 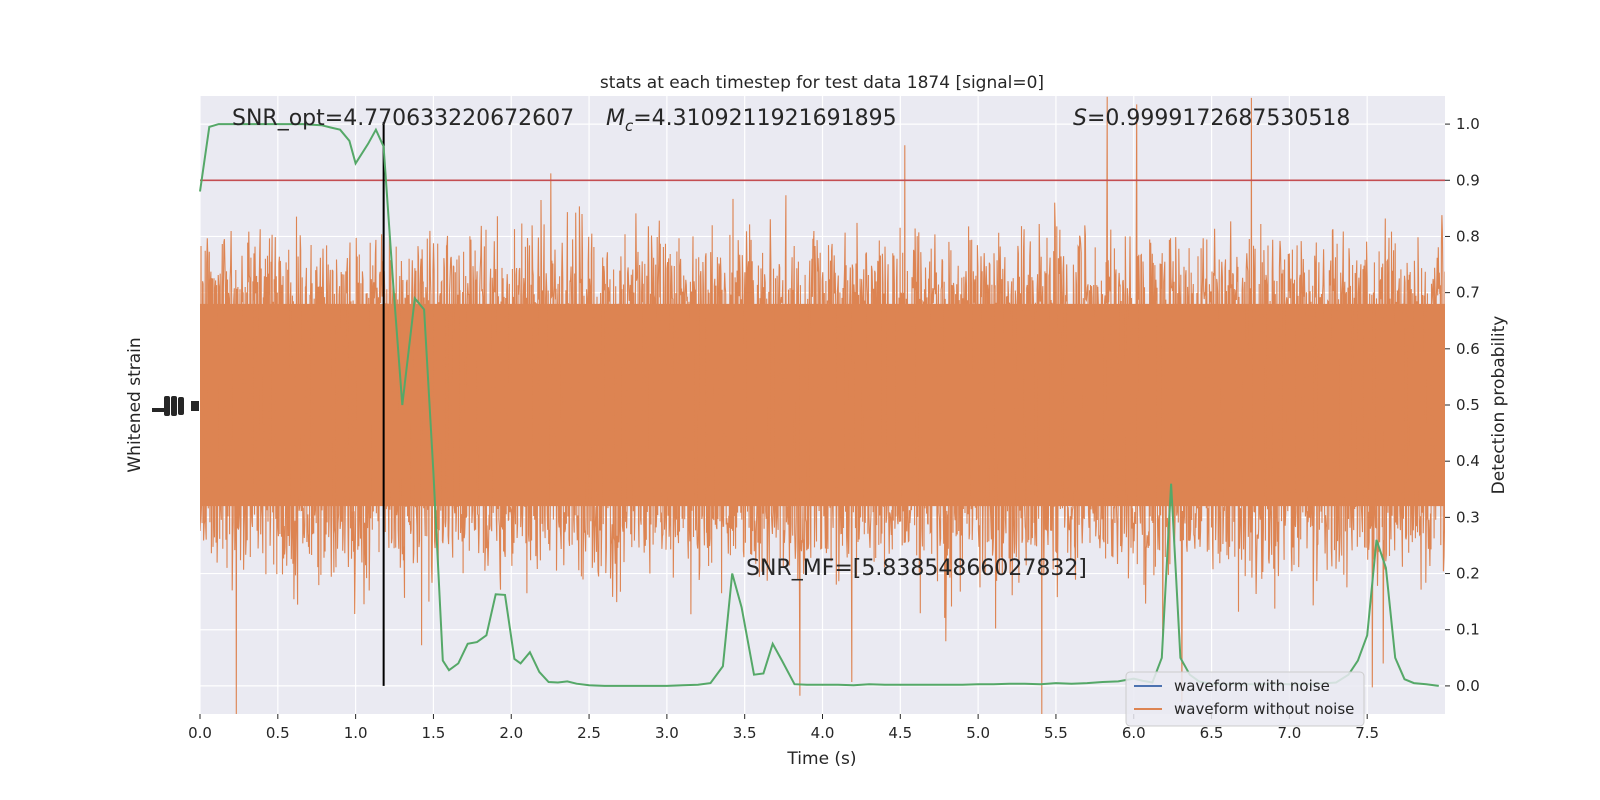 What do you see at coordinates (1499, 405) in the screenshot?
I see `y-axis-right-label: Detection probability` at bounding box center [1499, 405].